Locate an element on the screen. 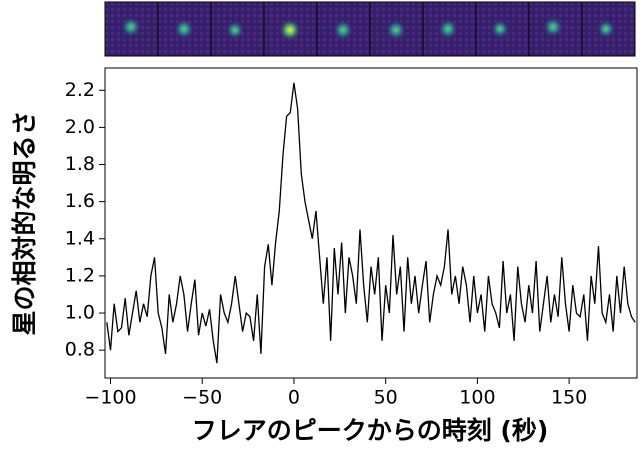  y-tick-label: 1.8 is located at coordinates (80, 164).